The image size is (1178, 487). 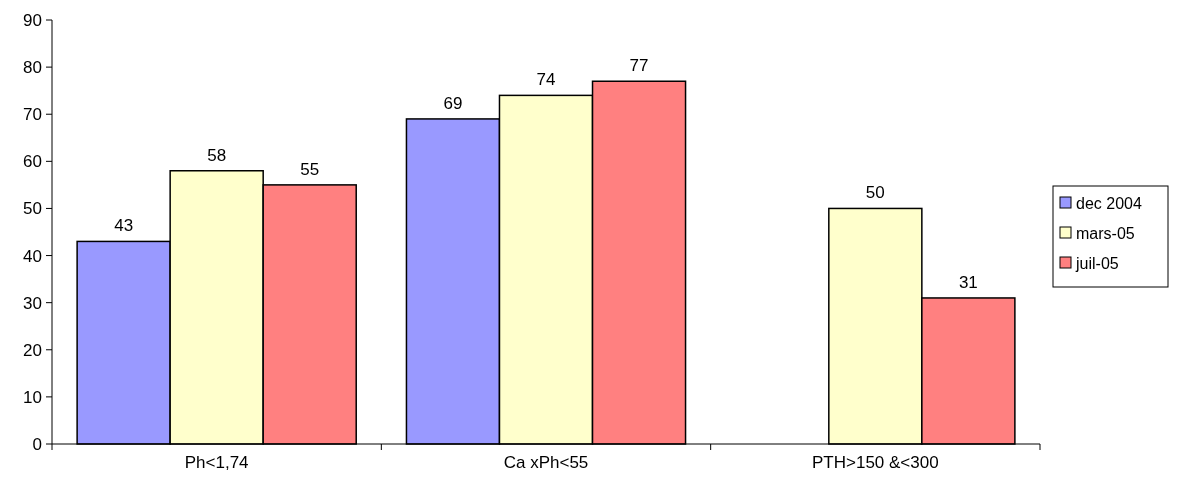 What do you see at coordinates (32, 397) in the screenshot?
I see `y-tick-label: 10` at bounding box center [32, 397].